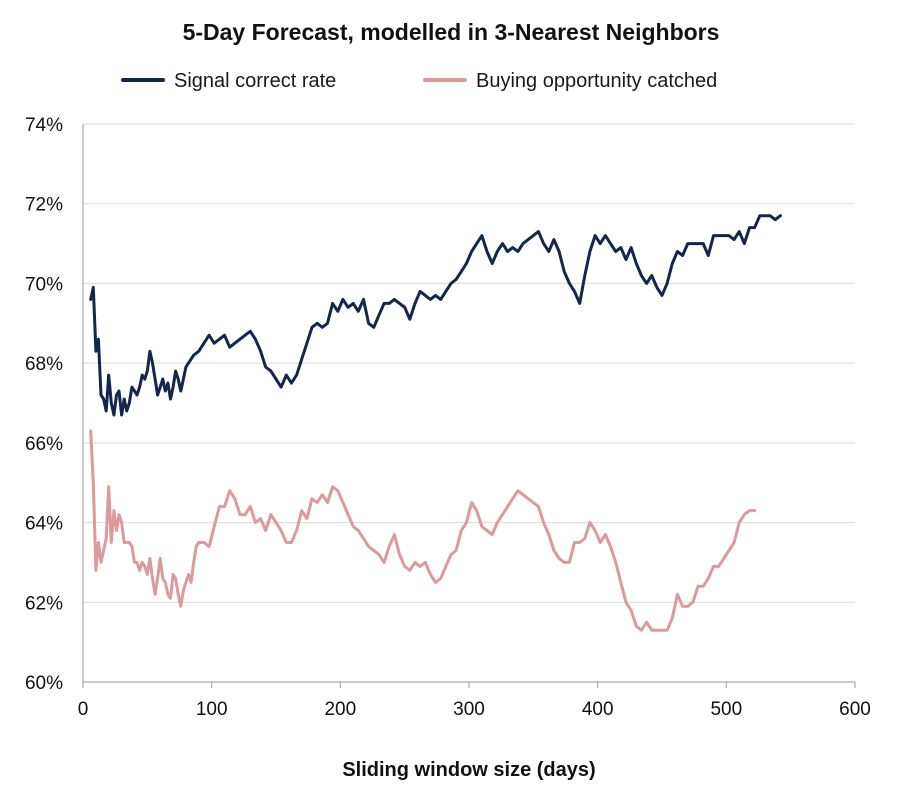 This screenshot has height=808, width=902. What do you see at coordinates (855, 709) in the screenshot?
I see `x-tick-label: 600` at bounding box center [855, 709].